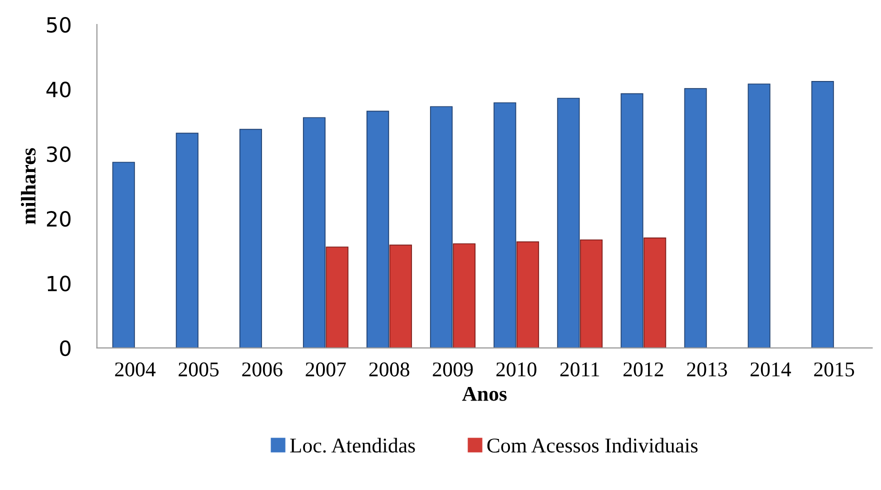 This screenshot has height=490, width=881. What do you see at coordinates (59, 24) in the screenshot?
I see `y-tick-label: 50` at bounding box center [59, 24].